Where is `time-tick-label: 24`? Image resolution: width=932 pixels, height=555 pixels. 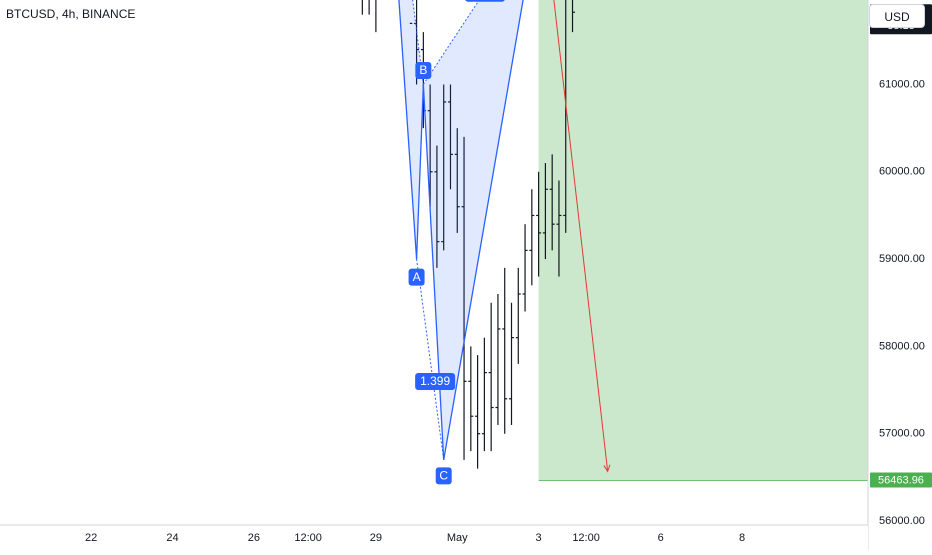 time-tick-label: 24 is located at coordinates (172, 538).